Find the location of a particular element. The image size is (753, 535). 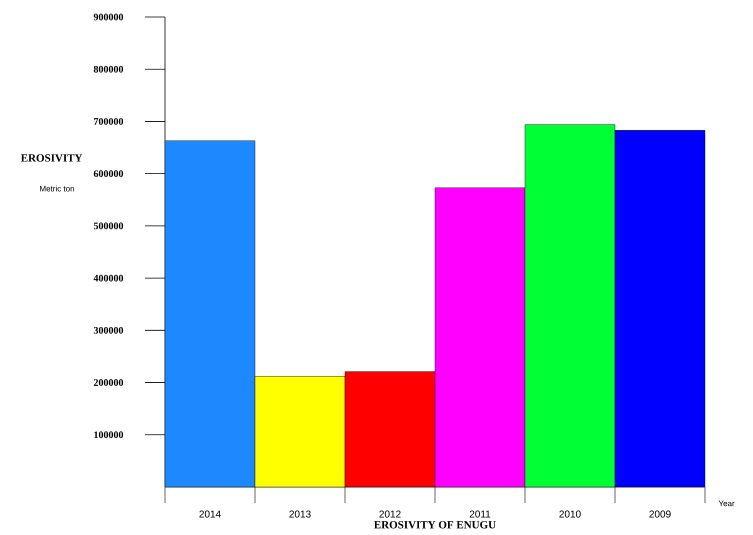

y-axis-title: EROSIVITY is located at coordinates (51, 158).